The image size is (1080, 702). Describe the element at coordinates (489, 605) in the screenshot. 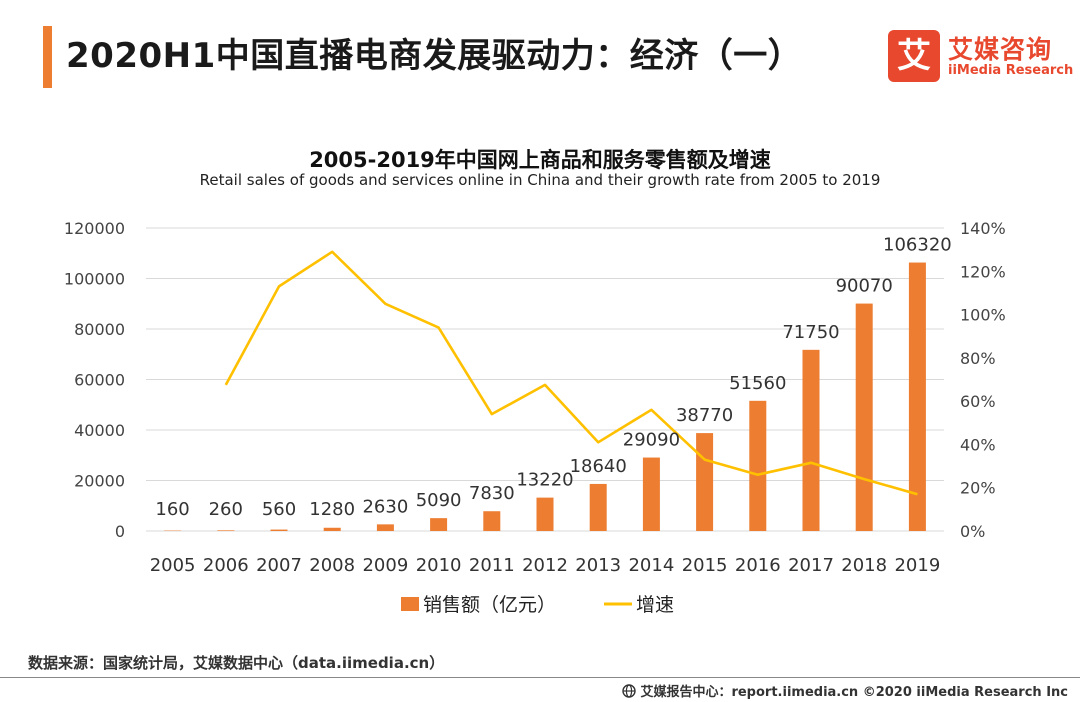

I see `legend-label-bar: 销售额（亿元）` at that location.